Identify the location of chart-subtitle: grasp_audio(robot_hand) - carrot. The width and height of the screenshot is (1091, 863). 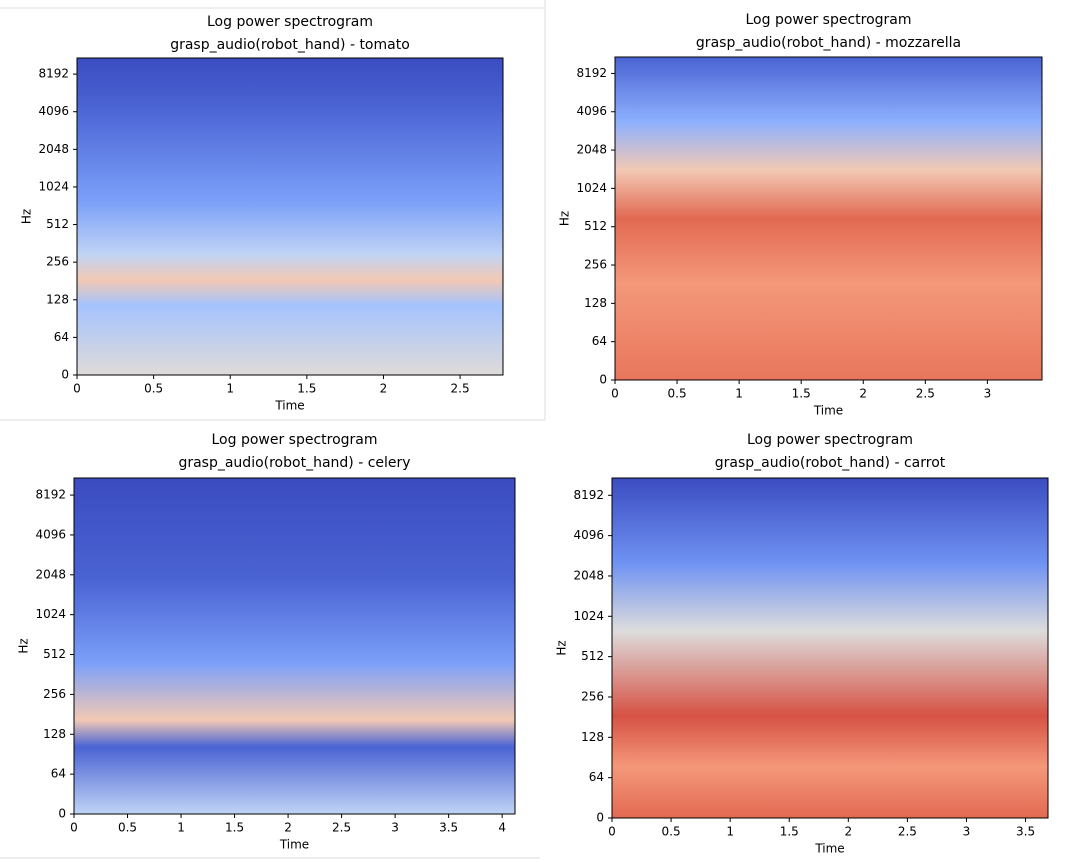
(830, 463).